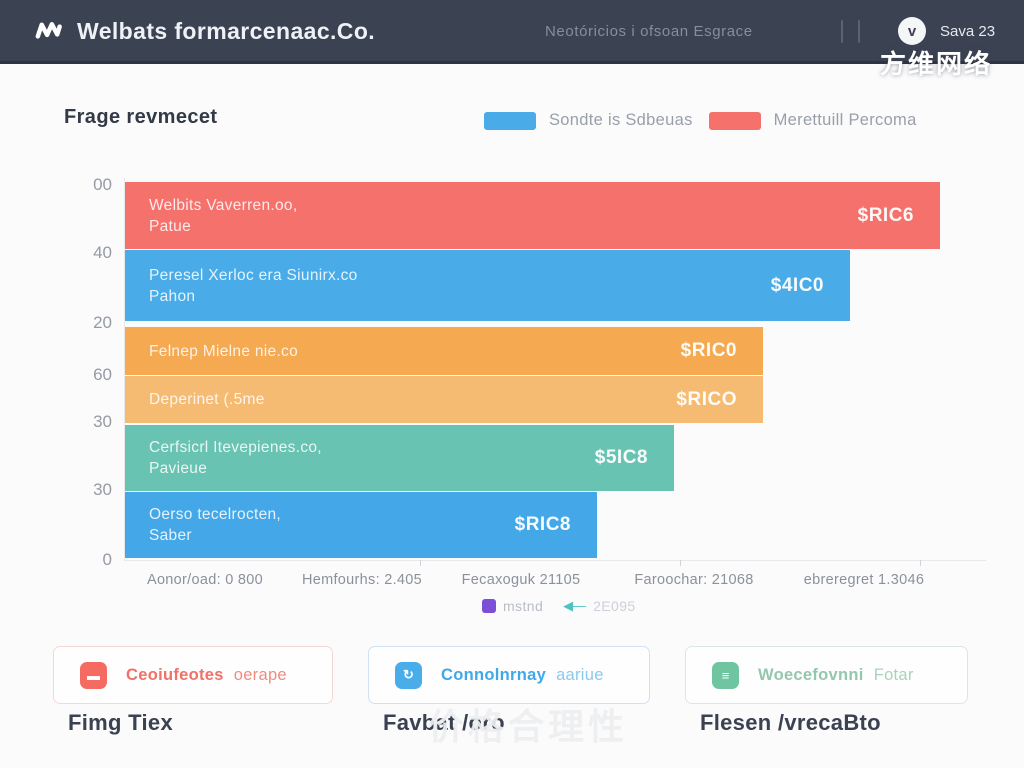  What do you see at coordinates (621, 120) in the screenshot?
I see `legend-label: Sondte is Sdbeuas` at bounding box center [621, 120].